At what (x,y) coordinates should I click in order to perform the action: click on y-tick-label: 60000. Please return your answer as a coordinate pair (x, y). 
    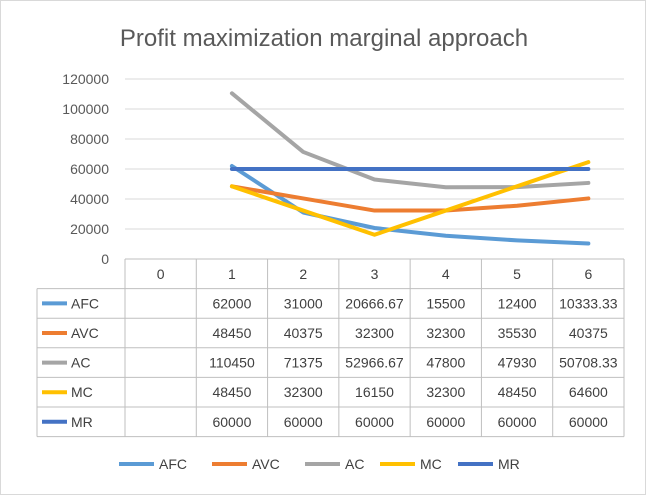
    Looking at the image, I should click on (89, 169).